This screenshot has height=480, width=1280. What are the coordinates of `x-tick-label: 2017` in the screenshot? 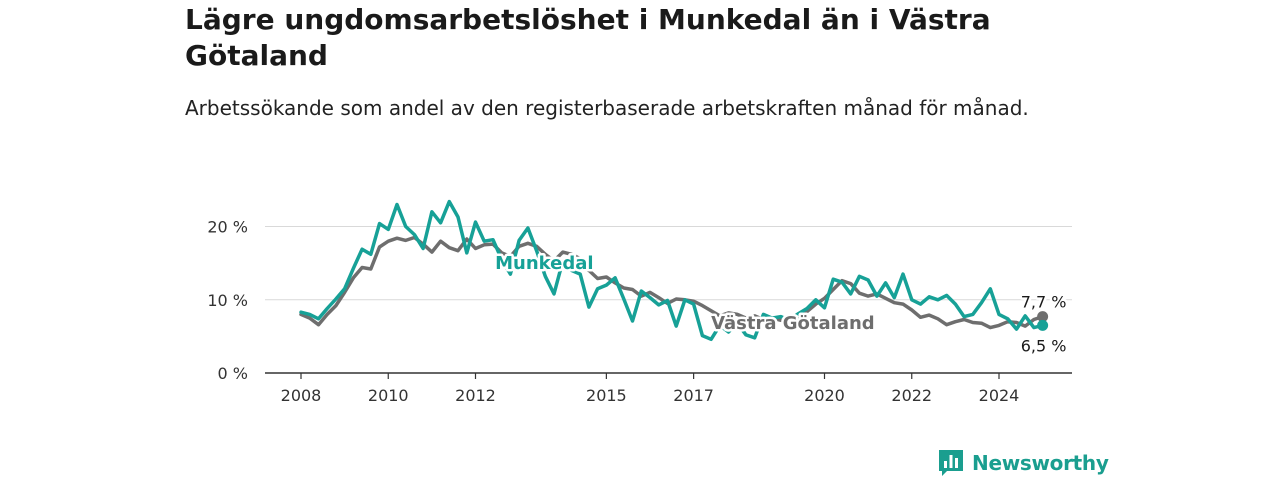 It's located at (693, 395).